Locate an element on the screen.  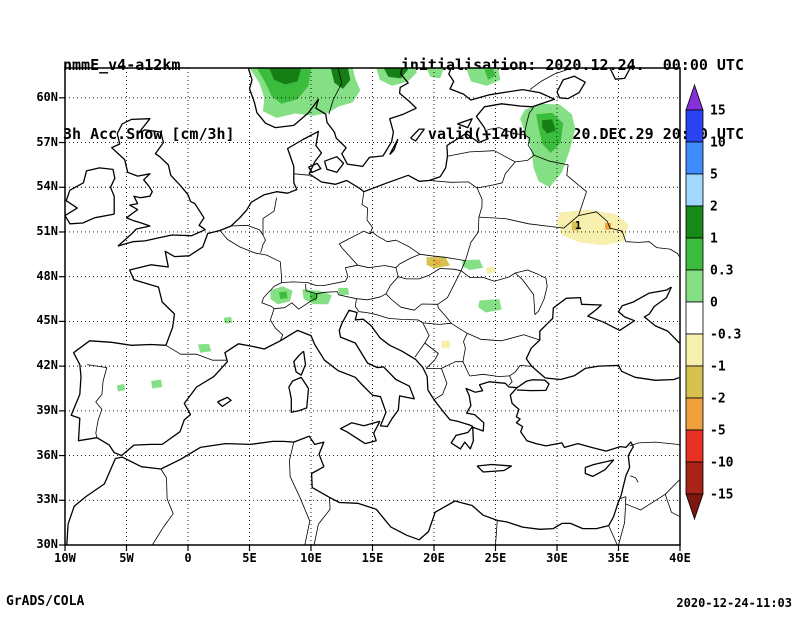
colorbar-tick-label: -1 is located at coordinates (718, 367).